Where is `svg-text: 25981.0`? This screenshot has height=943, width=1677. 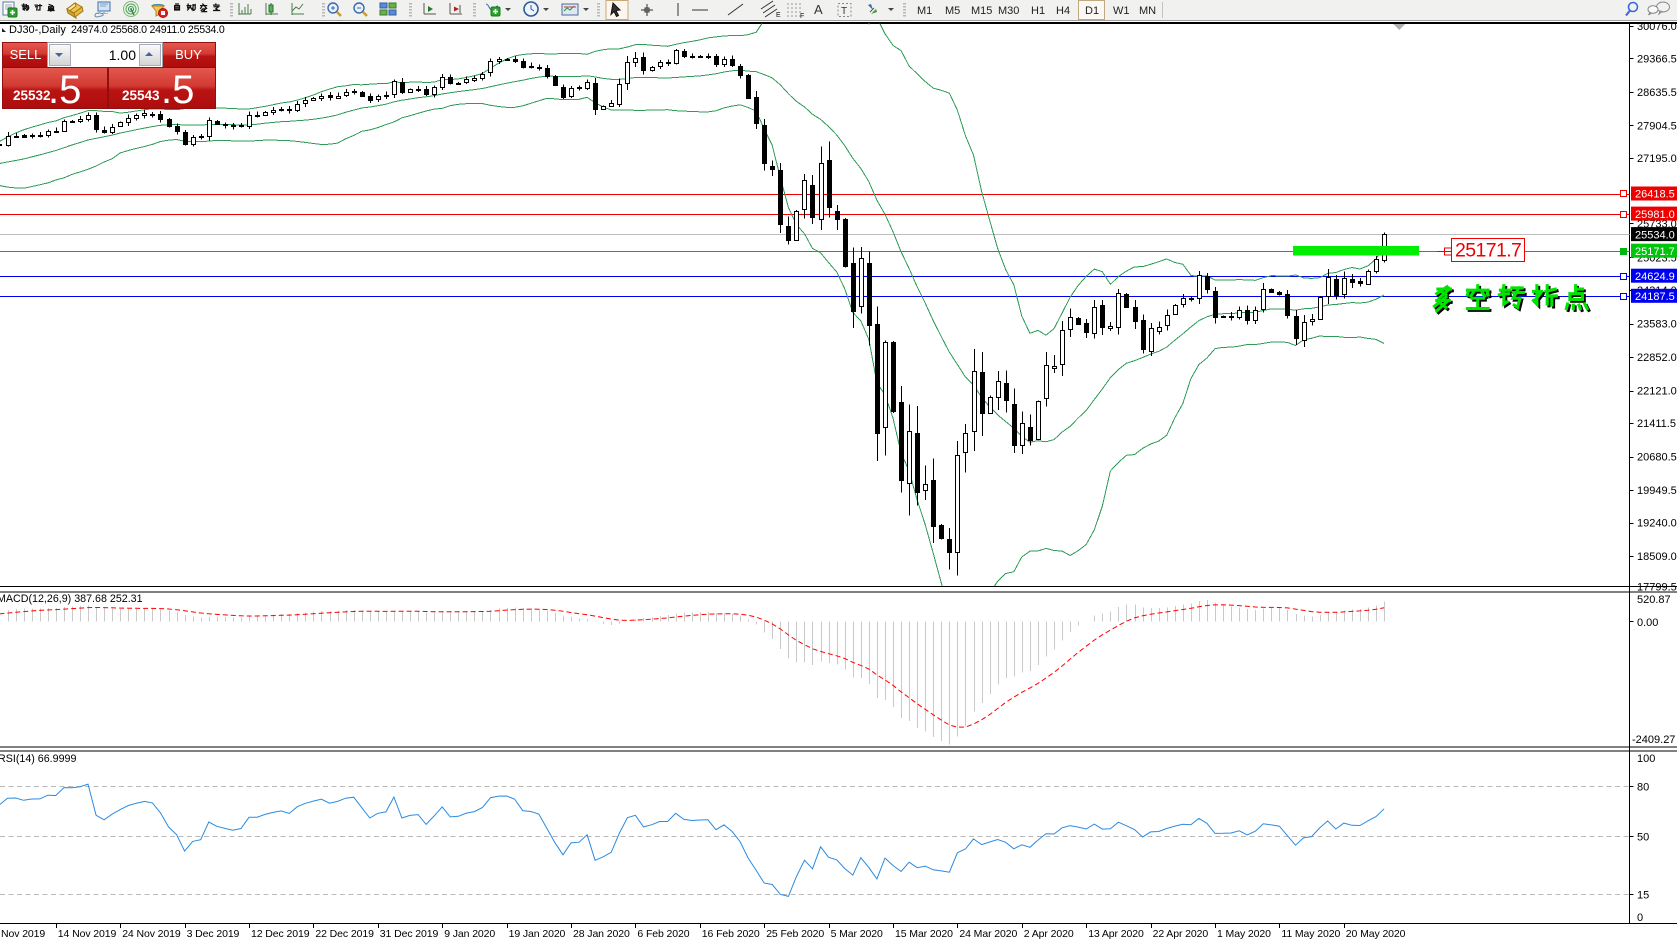 svg-text: 25981.0 is located at coordinates (1655, 215).